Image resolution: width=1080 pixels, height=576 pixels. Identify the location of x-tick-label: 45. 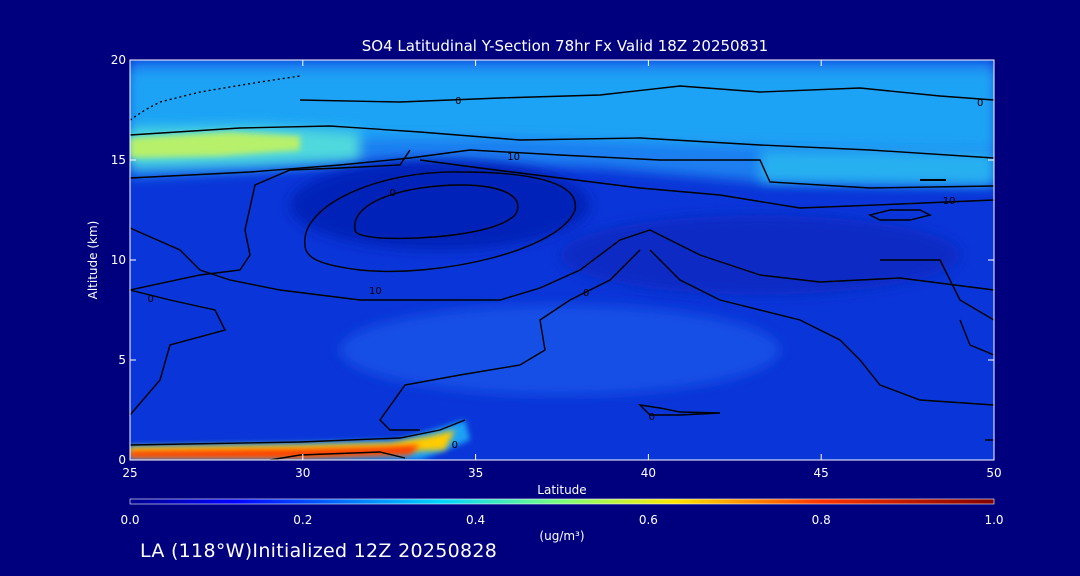
(821, 473).